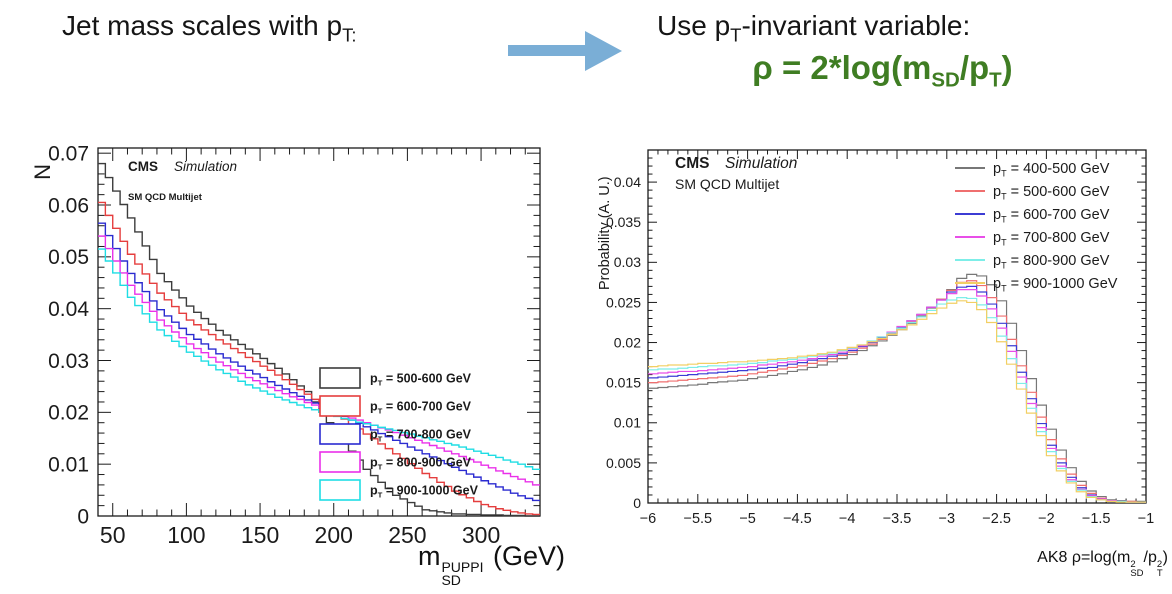 This screenshot has height=594, width=1172. Describe the element at coordinates (945, 80) in the screenshot. I see `formula-sub-sd: SD` at that location.